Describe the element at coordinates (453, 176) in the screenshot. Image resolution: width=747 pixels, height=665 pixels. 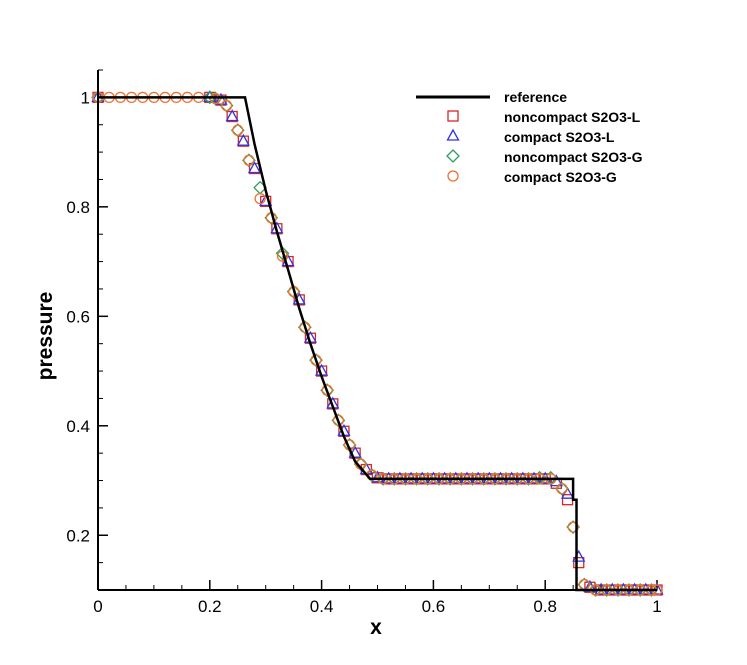
I see `legend-marker-circle` at that location.